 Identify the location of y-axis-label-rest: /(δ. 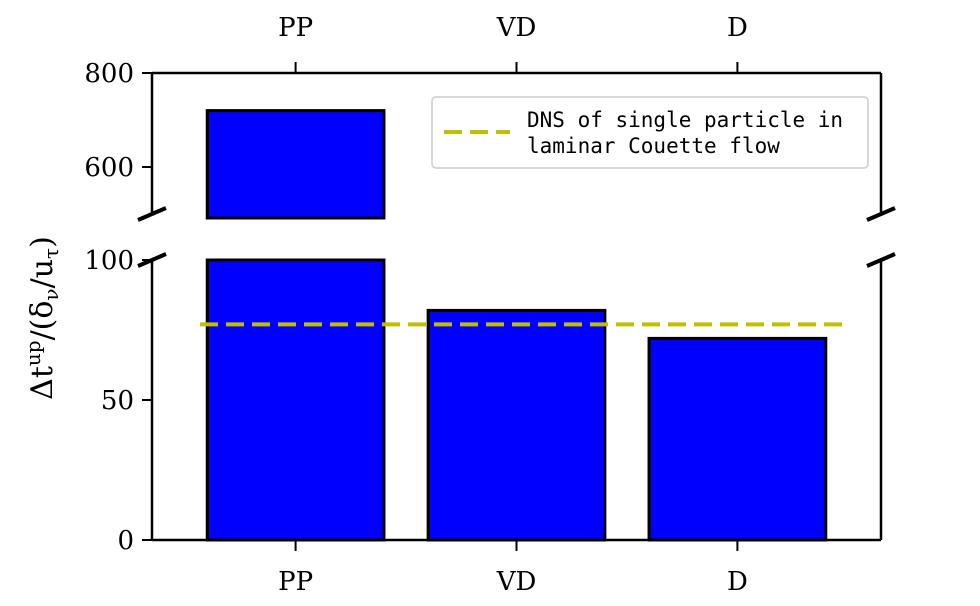
(42, 321).